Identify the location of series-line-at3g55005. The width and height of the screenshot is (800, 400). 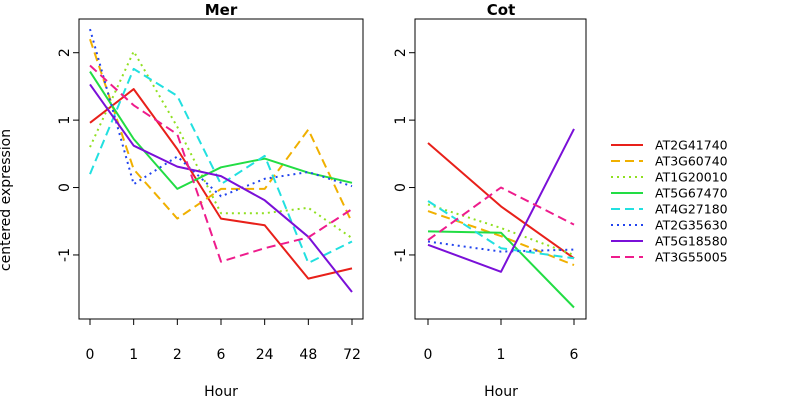
(501, 213).